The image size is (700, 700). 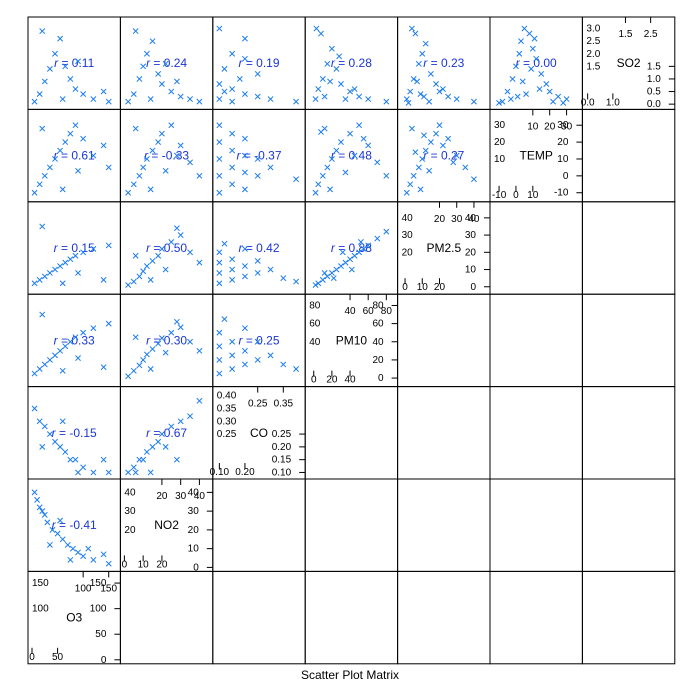 I want to click on correlation-label: r = 0.50, so click(x=166, y=248).